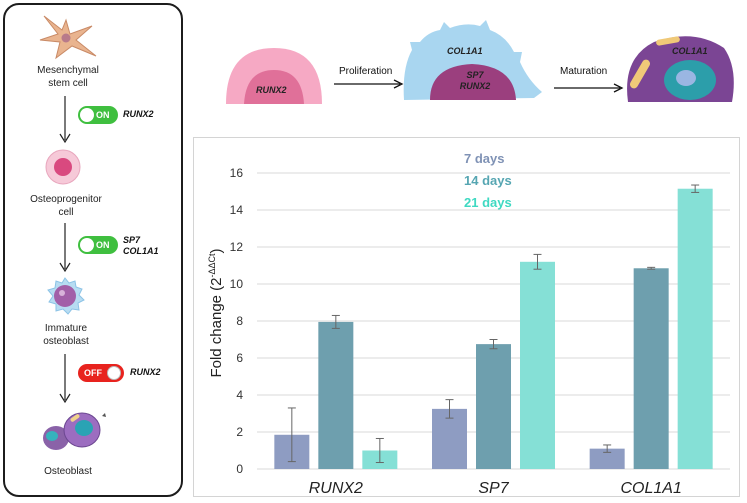  What do you see at coordinates (488, 180) in the screenshot?
I see `legend-14-days: 14 days` at bounding box center [488, 180].